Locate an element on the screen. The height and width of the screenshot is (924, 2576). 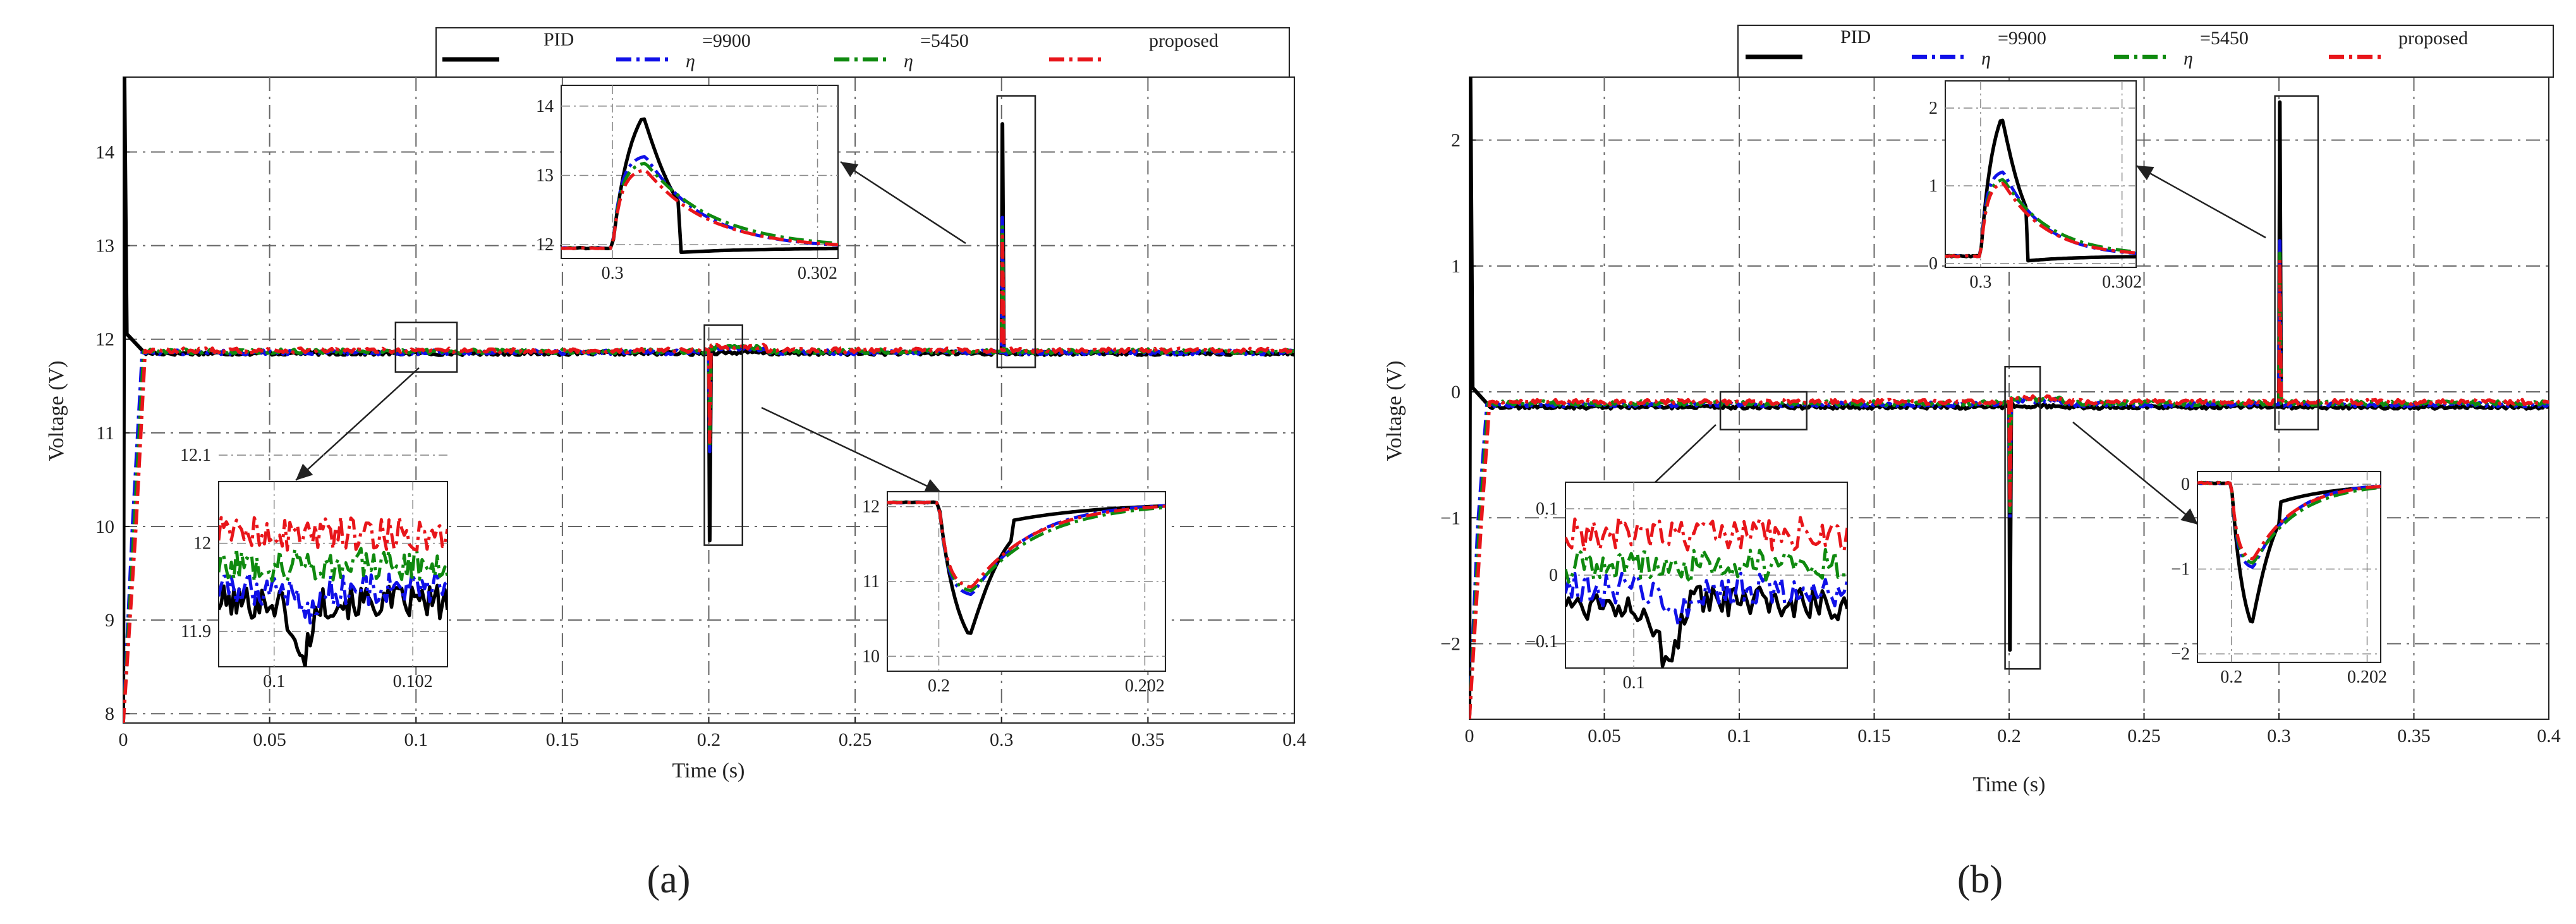
y-tick-label: 13 is located at coordinates (104, 246).